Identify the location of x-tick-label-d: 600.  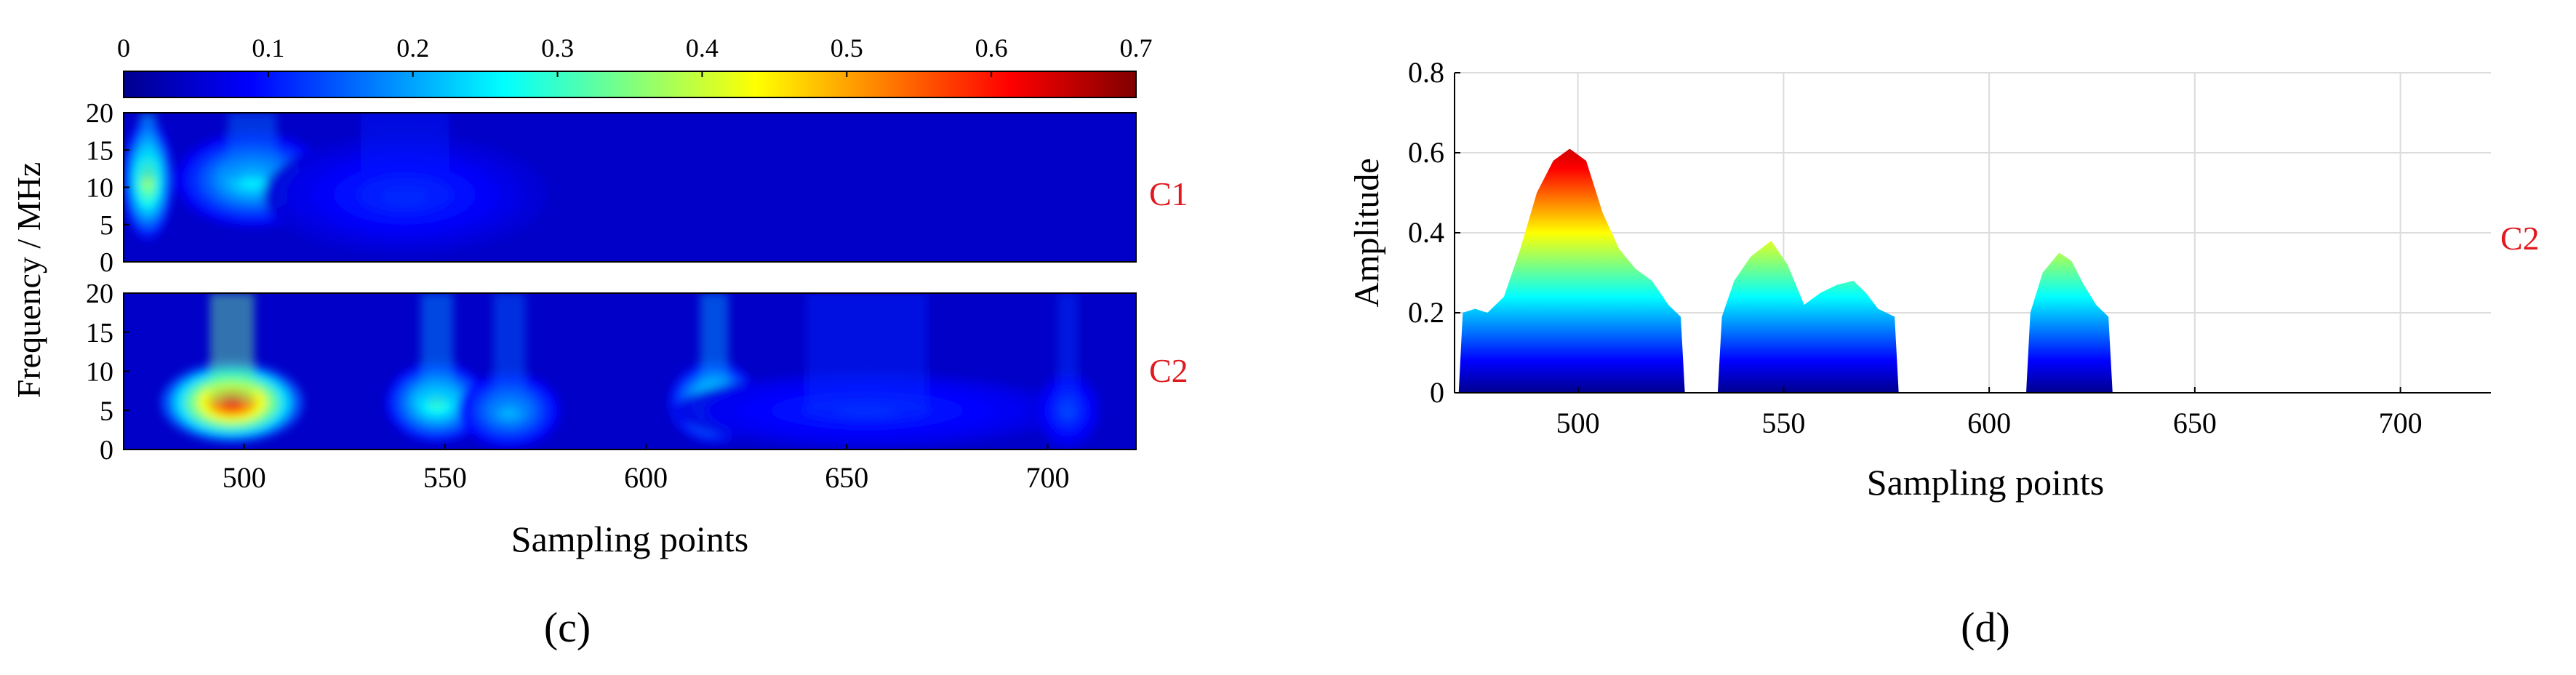
(1989, 423).